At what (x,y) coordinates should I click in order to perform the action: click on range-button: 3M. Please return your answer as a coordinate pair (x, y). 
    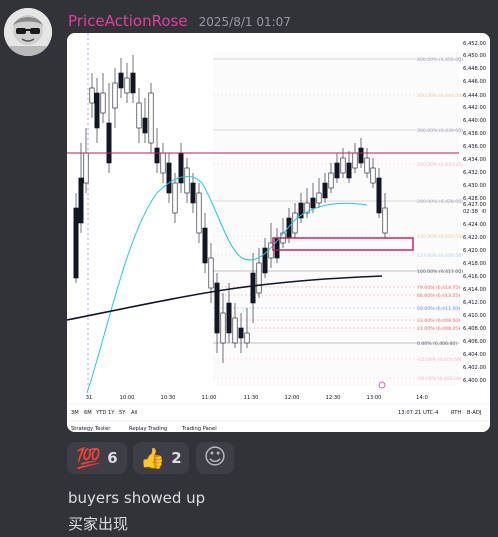
    Looking at the image, I should click on (75, 413).